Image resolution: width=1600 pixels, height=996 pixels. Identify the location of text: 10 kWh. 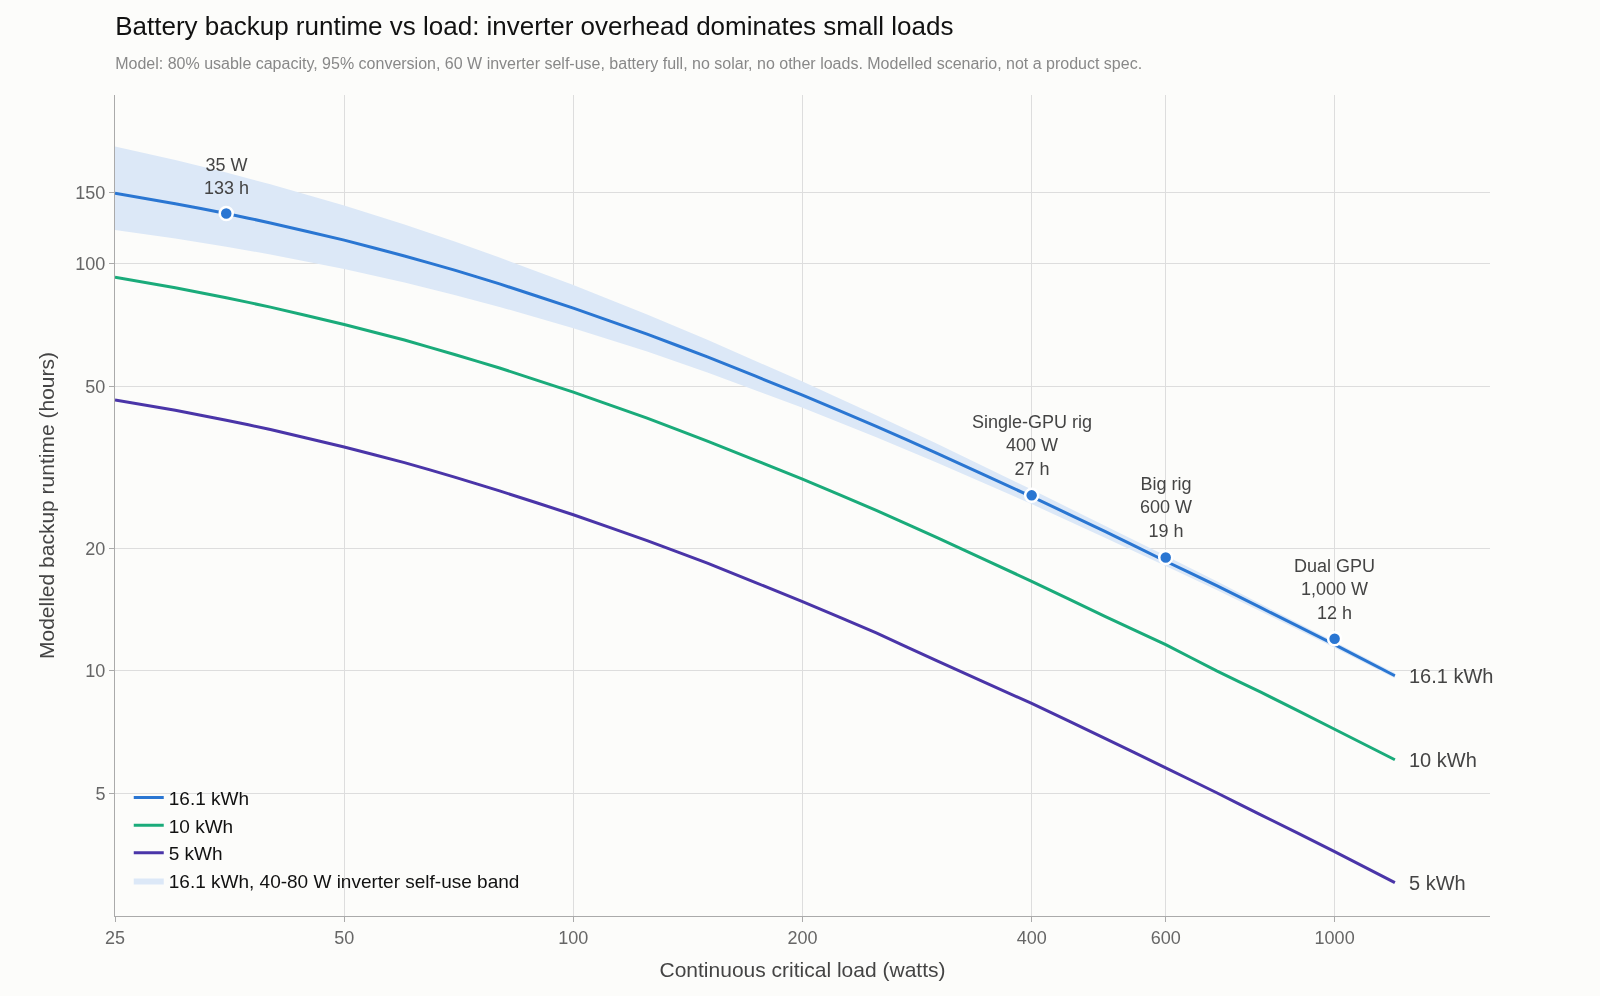
(1443, 760).